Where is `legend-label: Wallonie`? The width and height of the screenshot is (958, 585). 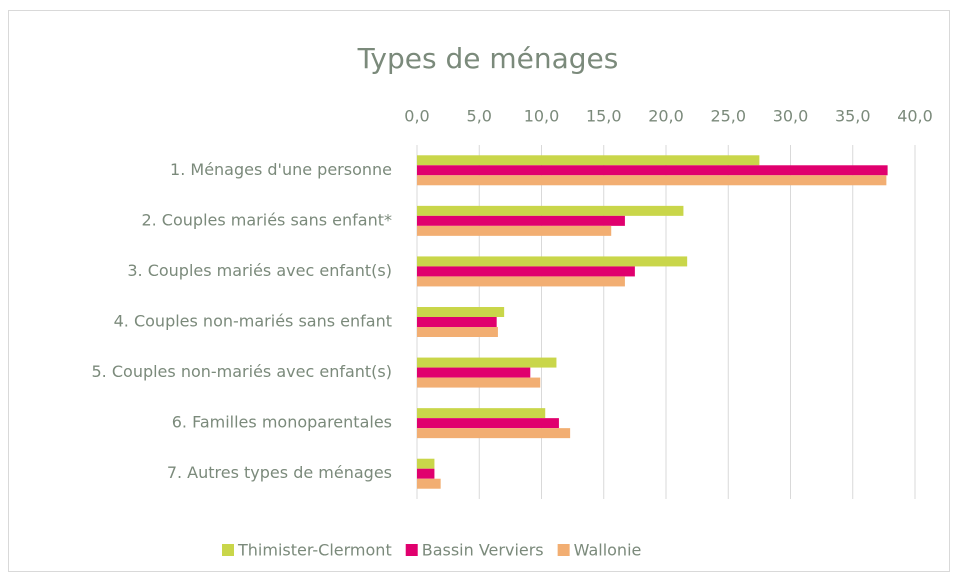 legend-label: Wallonie is located at coordinates (608, 550).